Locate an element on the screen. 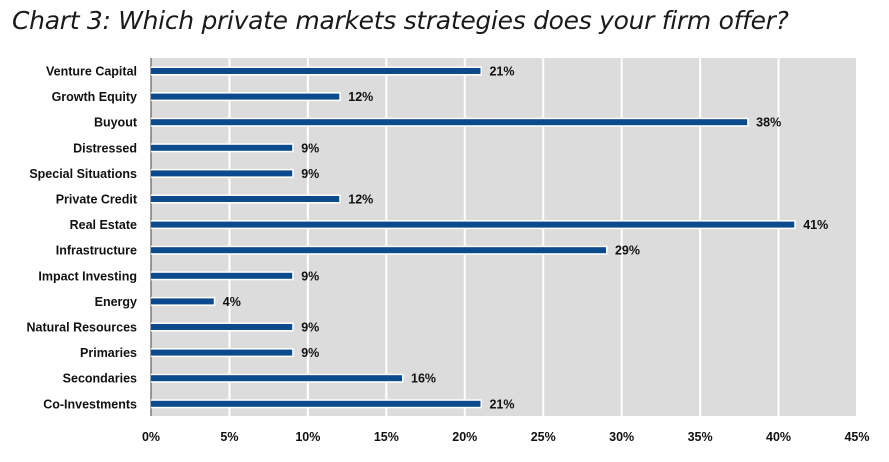 The width and height of the screenshot is (889, 462). data-label: 4% is located at coordinates (232, 302).